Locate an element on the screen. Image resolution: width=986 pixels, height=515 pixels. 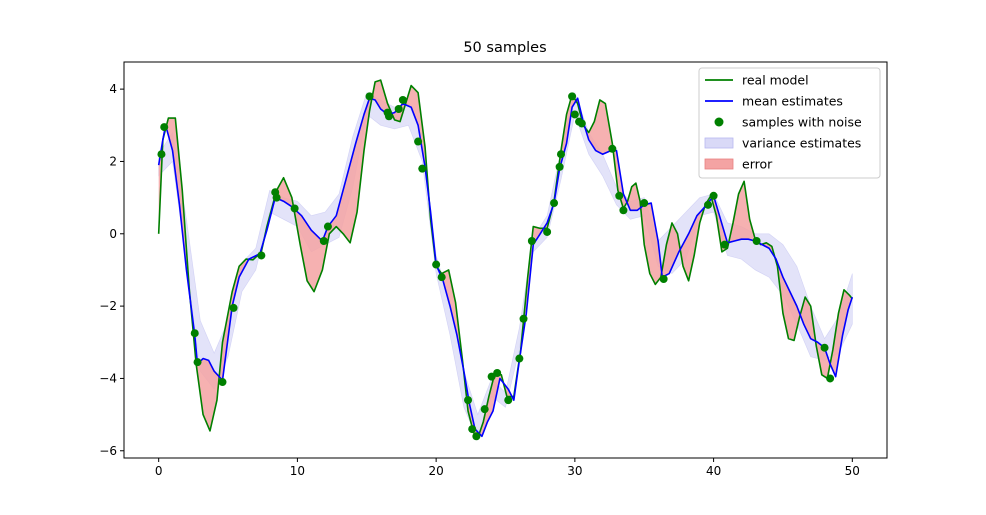
legend-marker-handle is located at coordinates (719, 122).